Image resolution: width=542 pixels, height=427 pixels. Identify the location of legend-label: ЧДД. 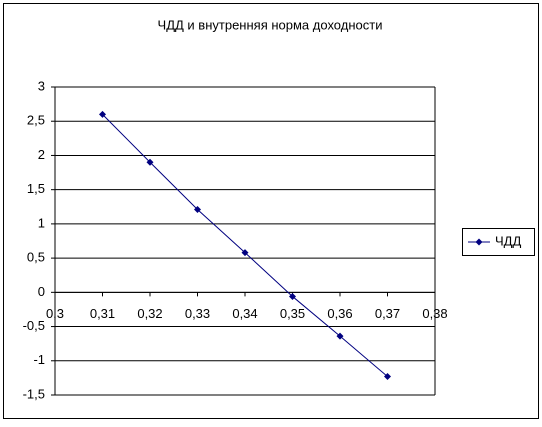
(508, 240).